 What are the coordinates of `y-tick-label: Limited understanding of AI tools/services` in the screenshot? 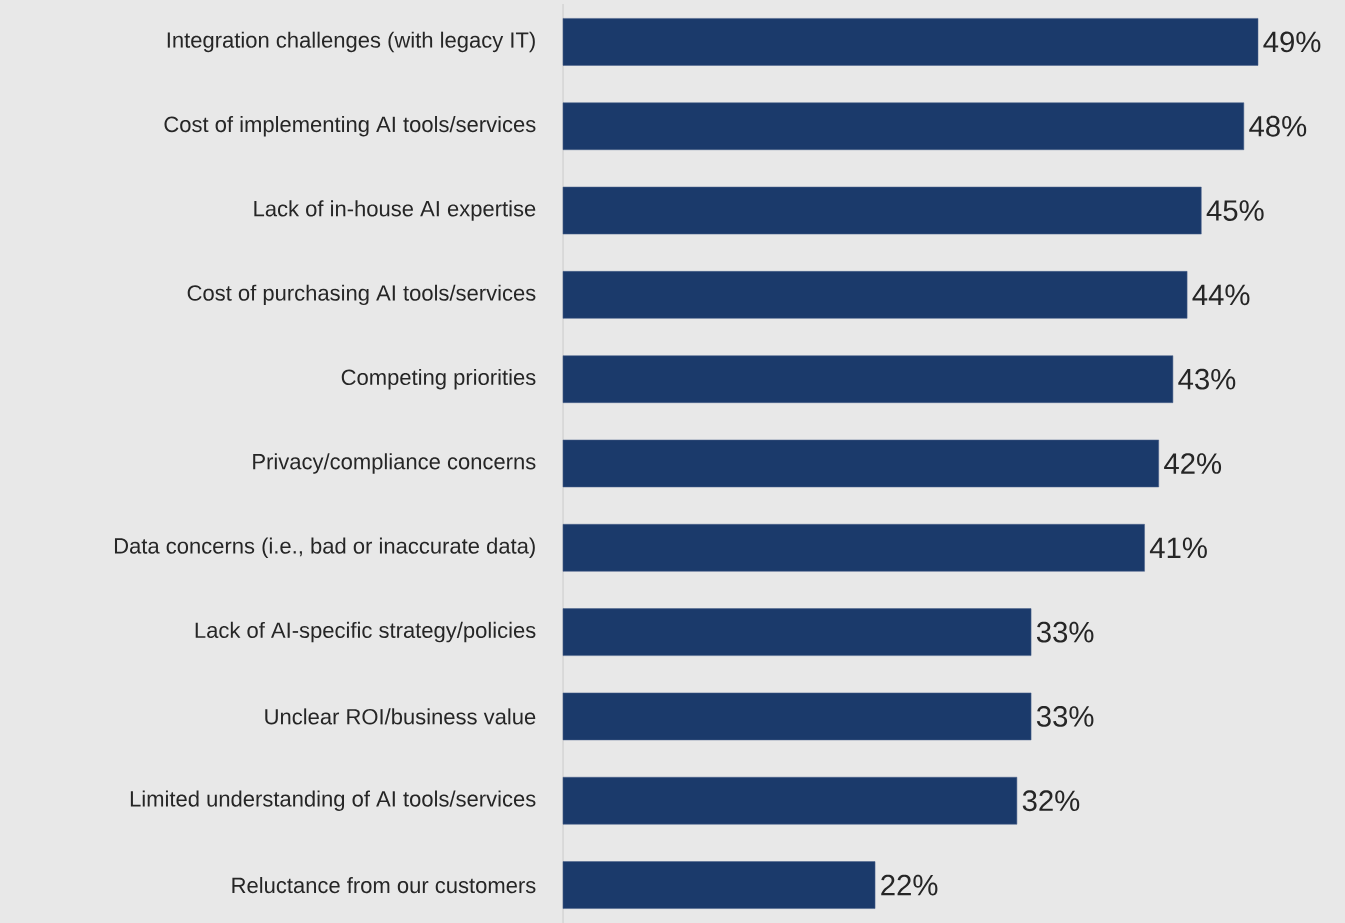 It's located at (333, 800).